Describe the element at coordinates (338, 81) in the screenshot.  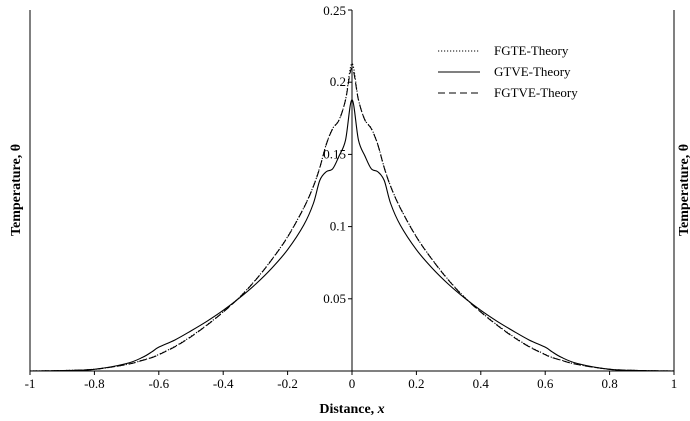
I see `y-tick-label: 0.2` at that location.